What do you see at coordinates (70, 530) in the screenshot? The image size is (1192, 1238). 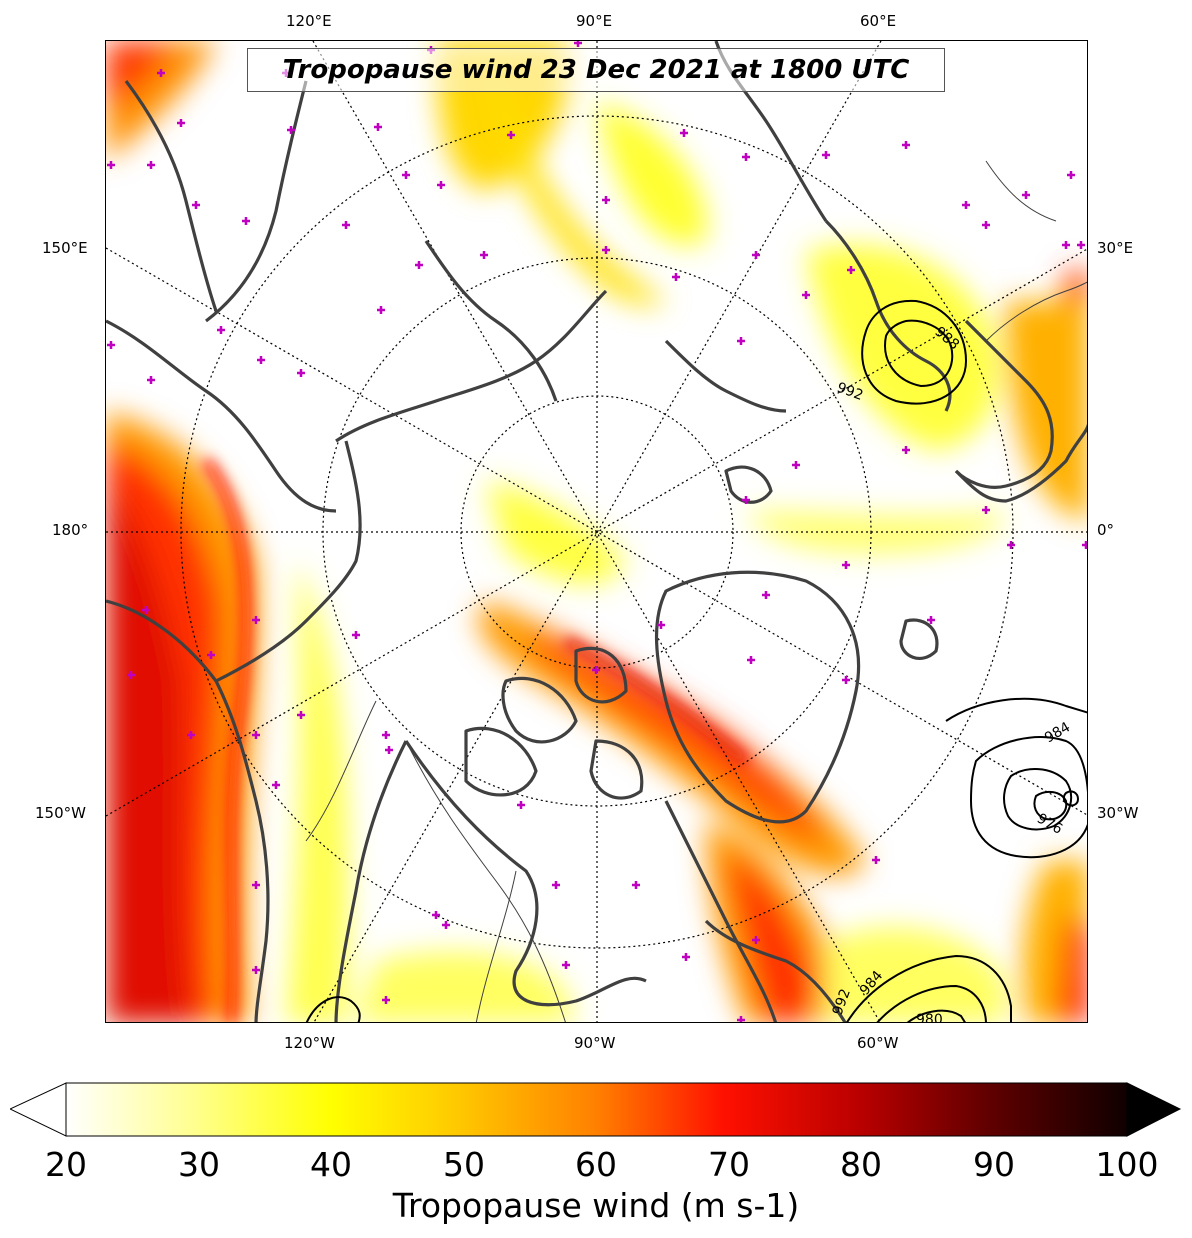 I see `lon-label-left-180: 180°` at bounding box center [70, 530].